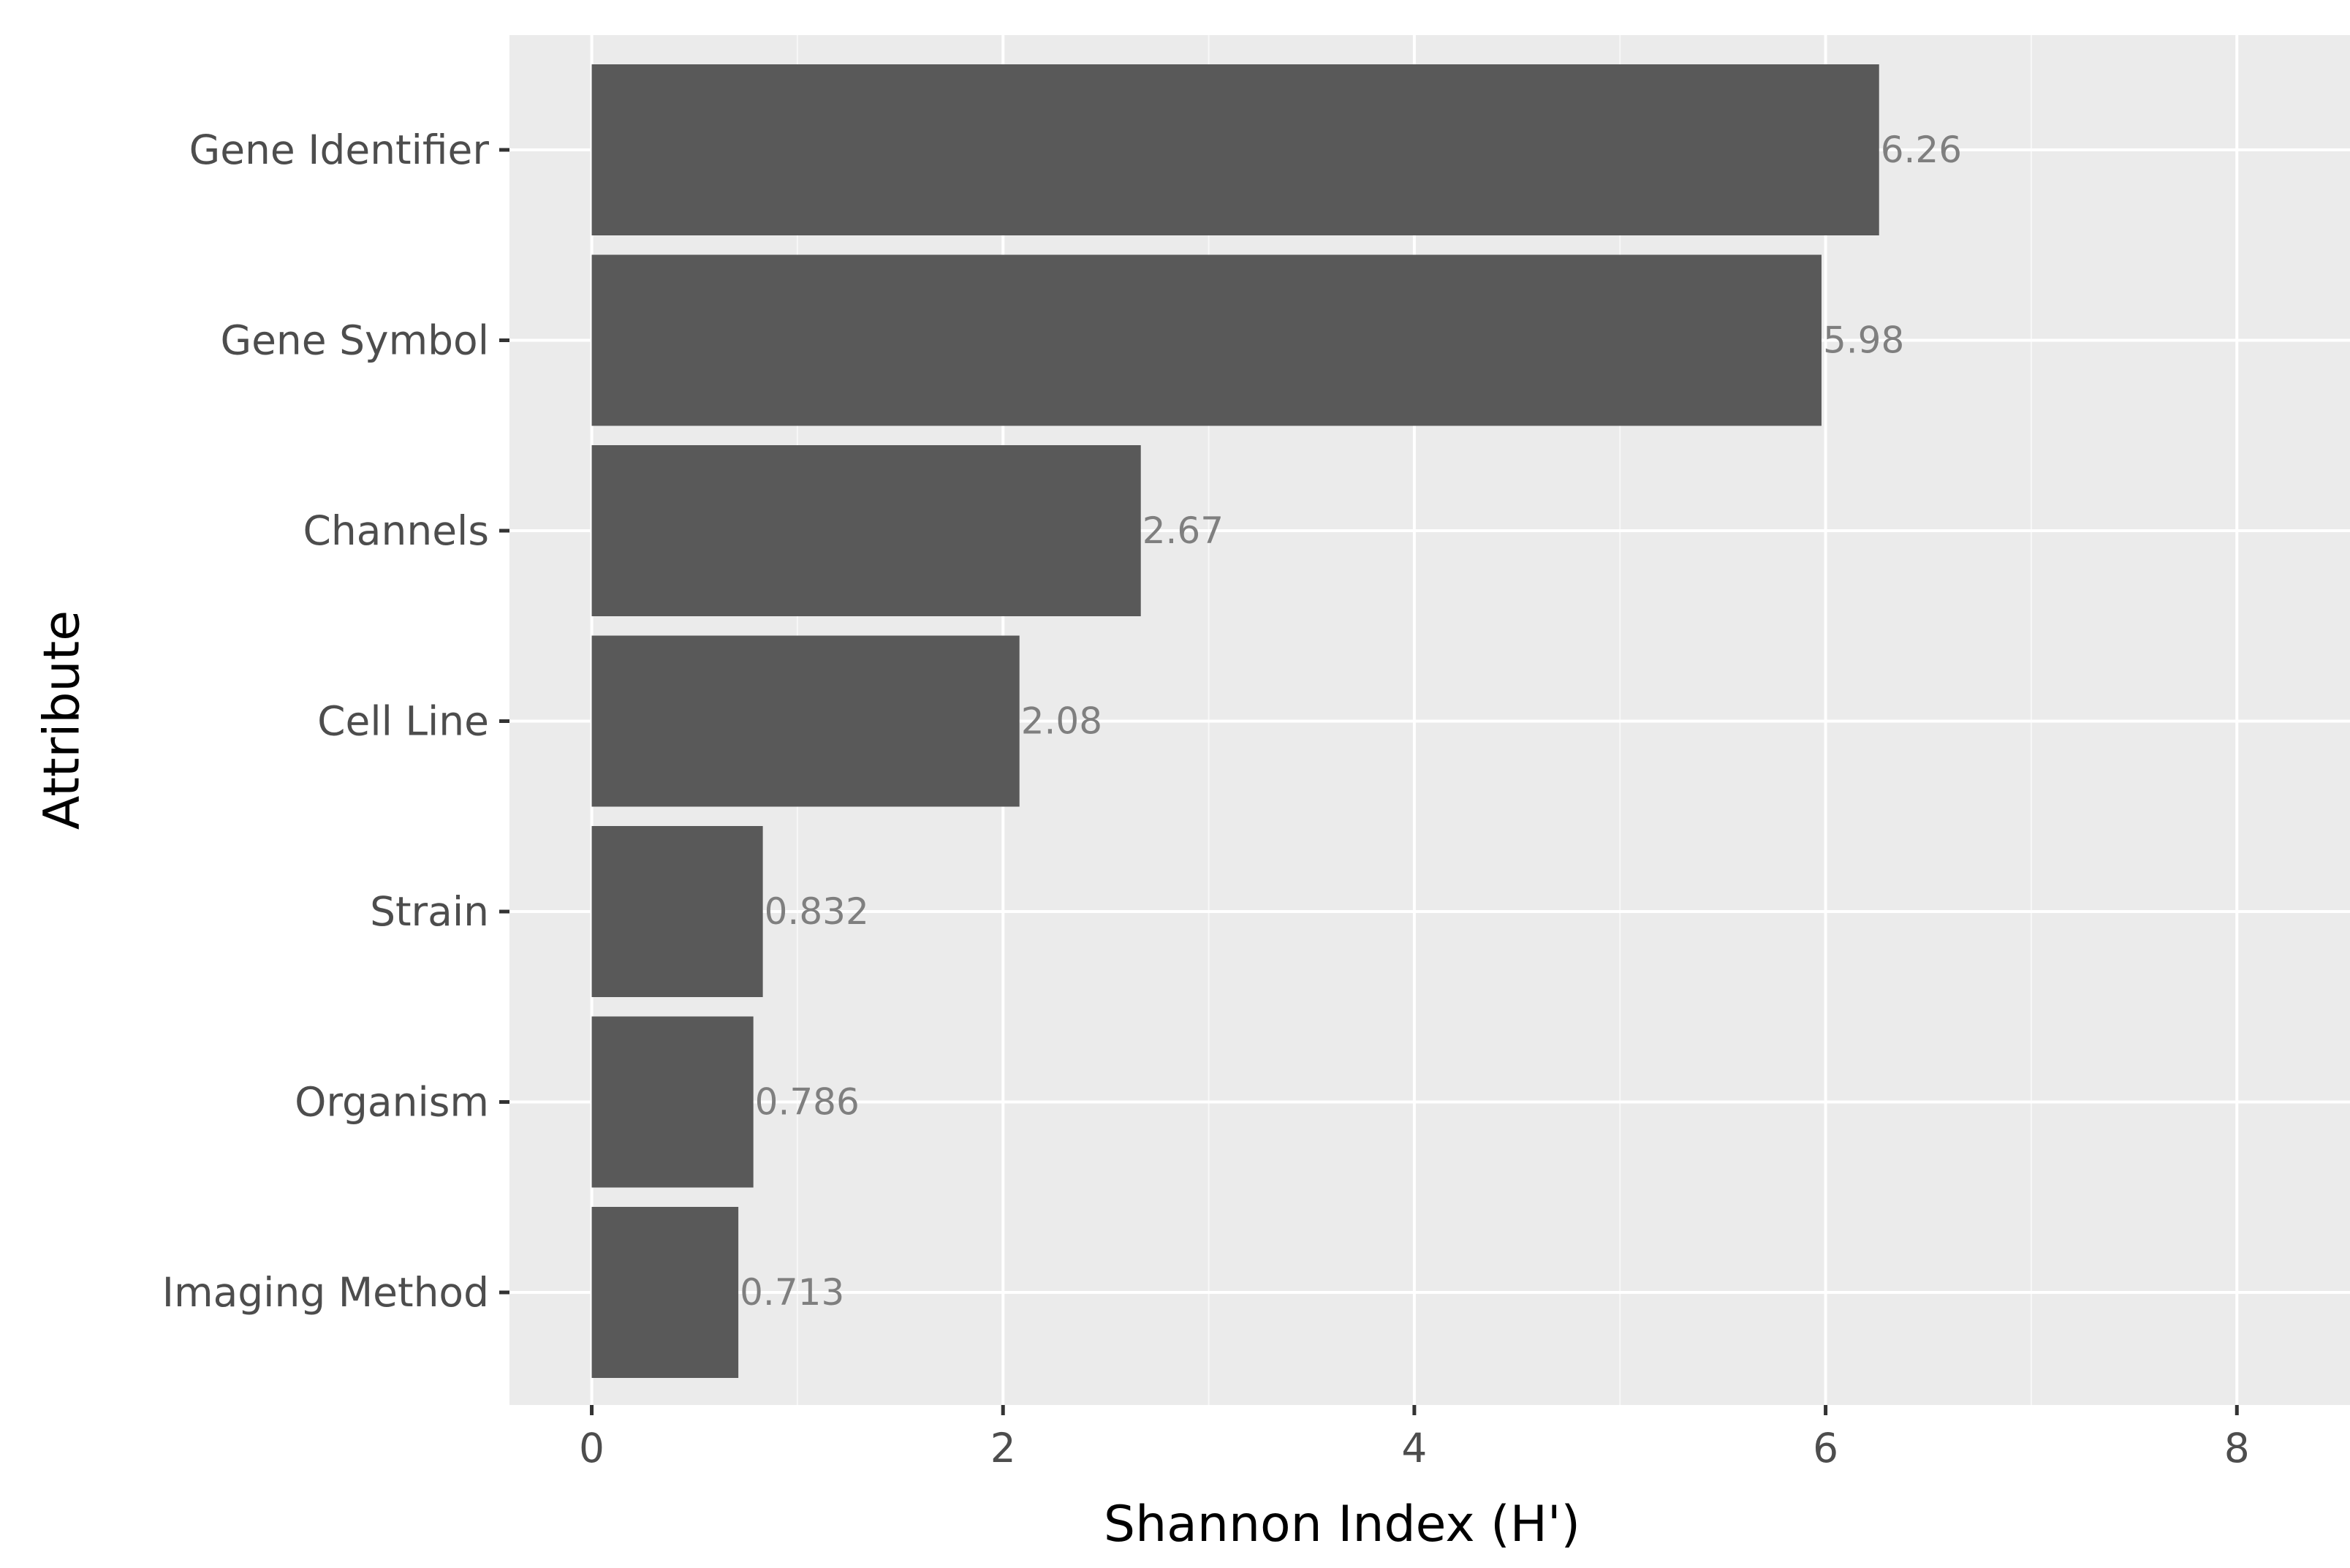 Image resolution: width=2350 pixels, height=1568 pixels. I want to click on data-label: 0.713, so click(792, 1292).